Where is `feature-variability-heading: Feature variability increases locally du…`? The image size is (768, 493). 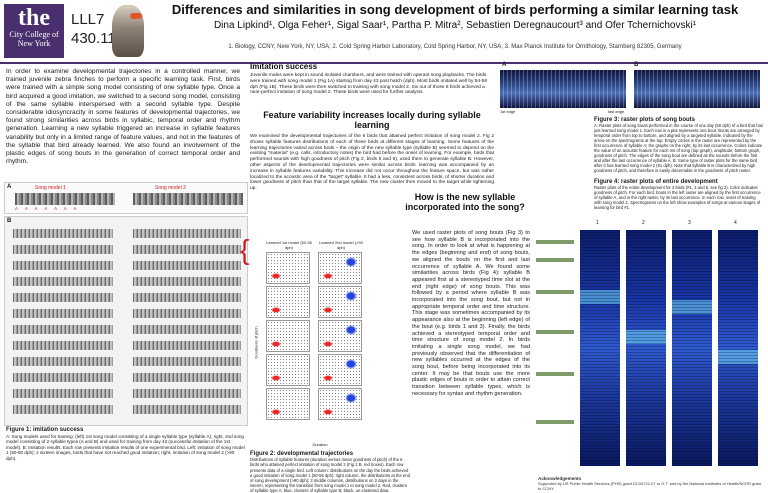 feature-variability-heading: Feature variability increases locally du… is located at coordinates (372, 120).